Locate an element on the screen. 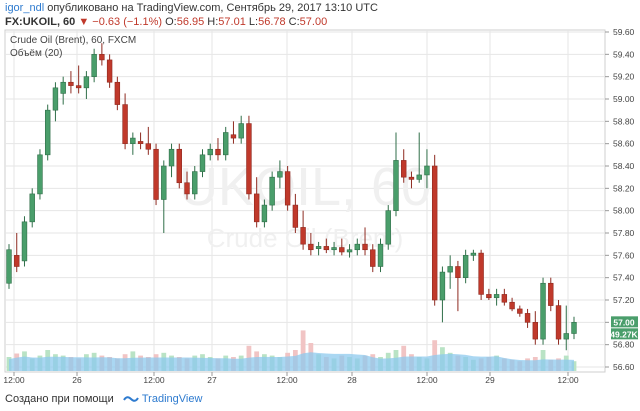 This screenshot has height=411, width=640. last-price-tag: 57.00 is located at coordinates (624, 322).